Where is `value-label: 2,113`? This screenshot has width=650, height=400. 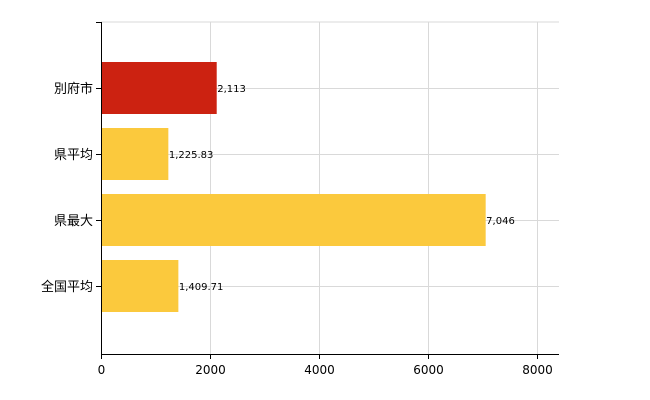
value-label: 2,113 is located at coordinates (231, 89).